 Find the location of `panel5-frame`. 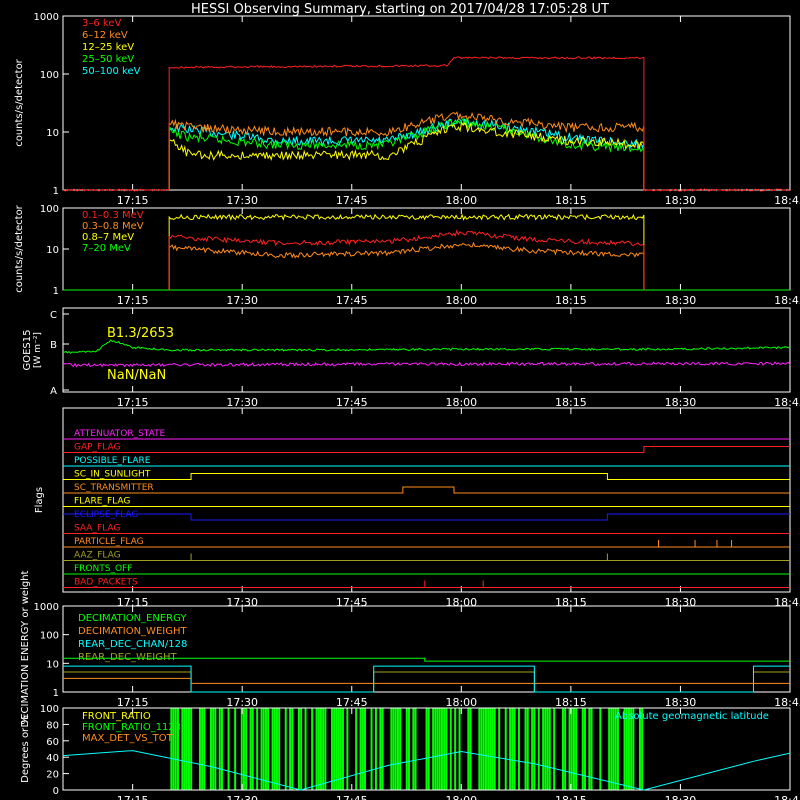

panel5-frame is located at coordinates (426, 649).